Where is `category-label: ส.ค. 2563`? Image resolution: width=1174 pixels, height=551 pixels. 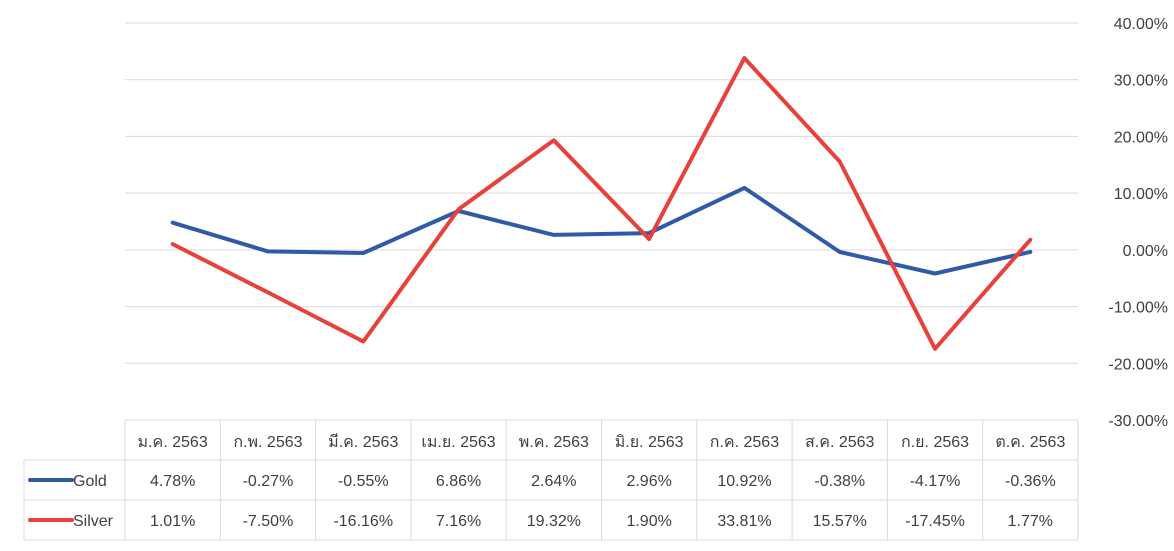
category-label: ส.ค. 2563 is located at coordinates (840, 442).